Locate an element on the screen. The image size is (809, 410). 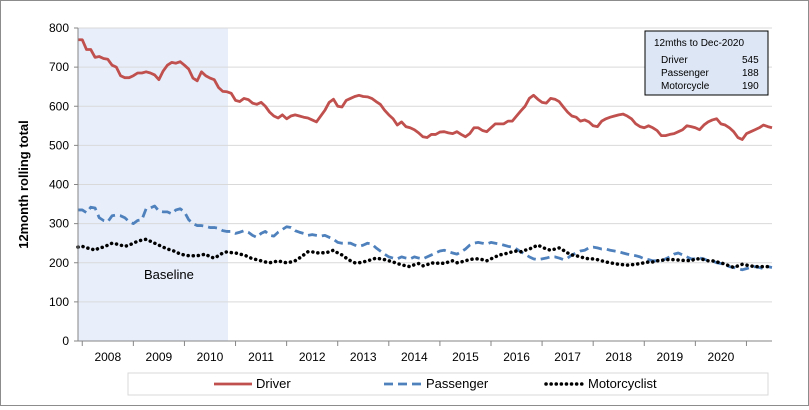
x-tick-label: 2013 is located at coordinates (363, 357).